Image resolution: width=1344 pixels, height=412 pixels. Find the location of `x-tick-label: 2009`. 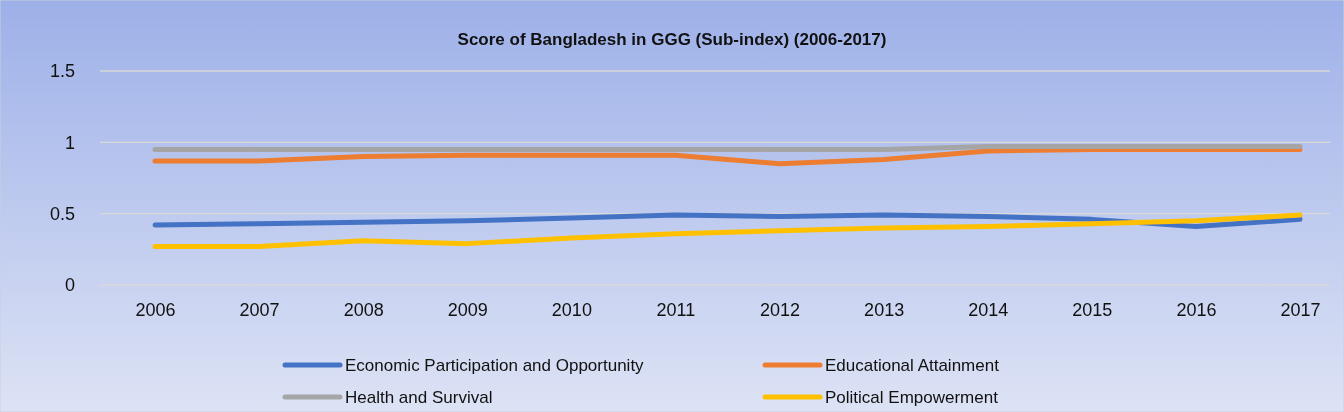

x-tick-label: 2009 is located at coordinates (467, 309).